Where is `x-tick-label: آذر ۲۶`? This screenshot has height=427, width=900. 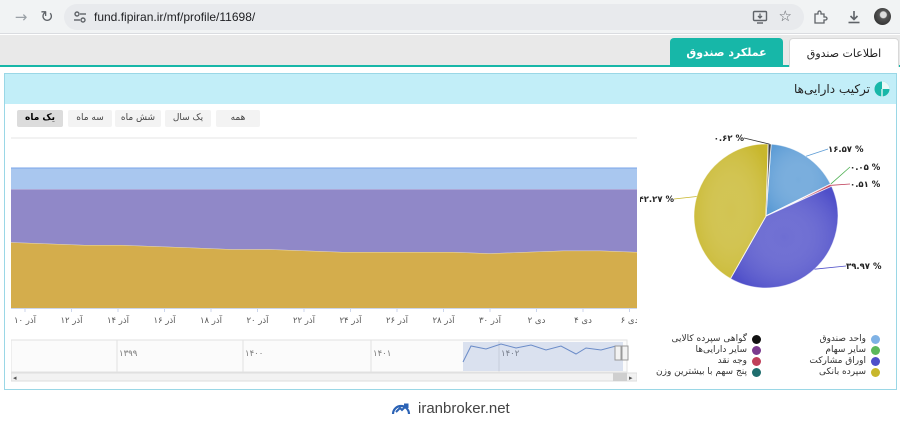
x-tick-label: آذر ۲۶ is located at coordinates (397, 320).